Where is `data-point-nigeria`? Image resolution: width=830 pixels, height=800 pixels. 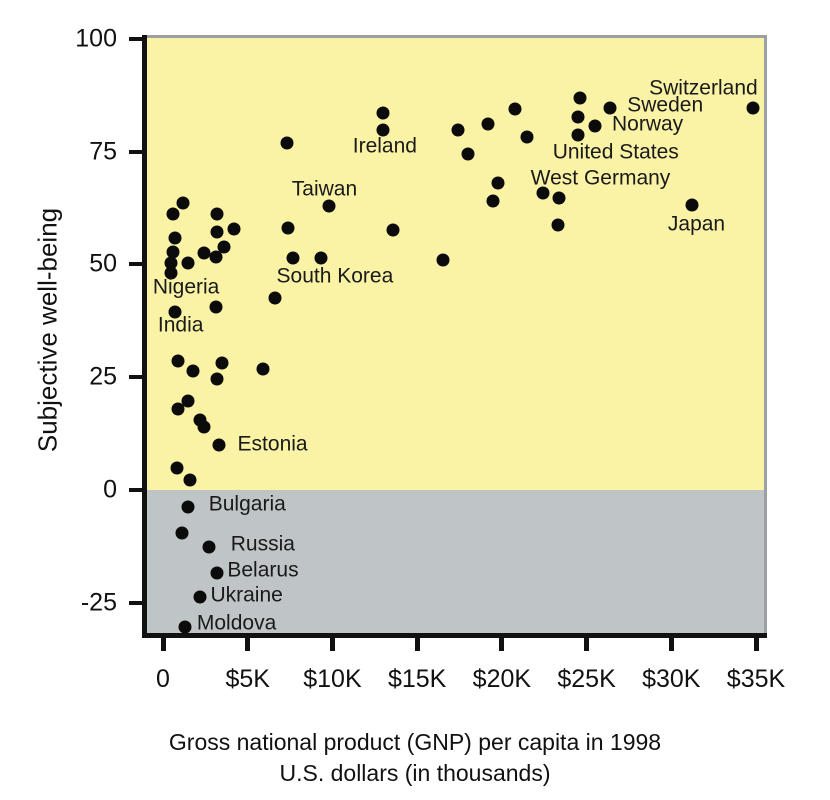 data-point-nigeria is located at coordinates (171, 273).